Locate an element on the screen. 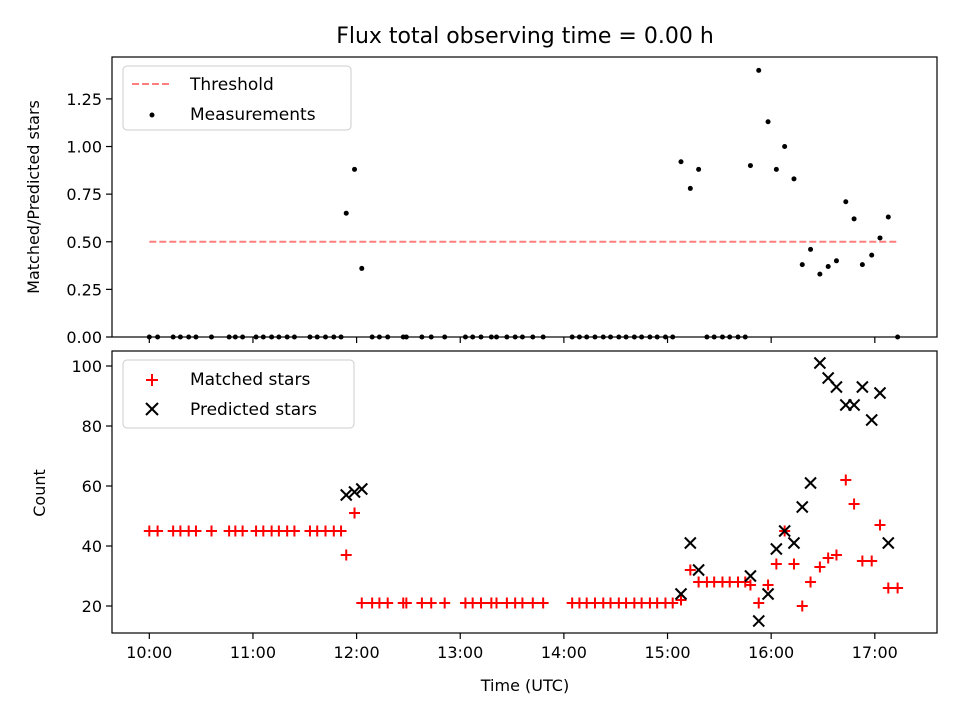 This screenshot has width=960, height=720. x-tick-label: 16:00 is located at coordinates (771, 652).